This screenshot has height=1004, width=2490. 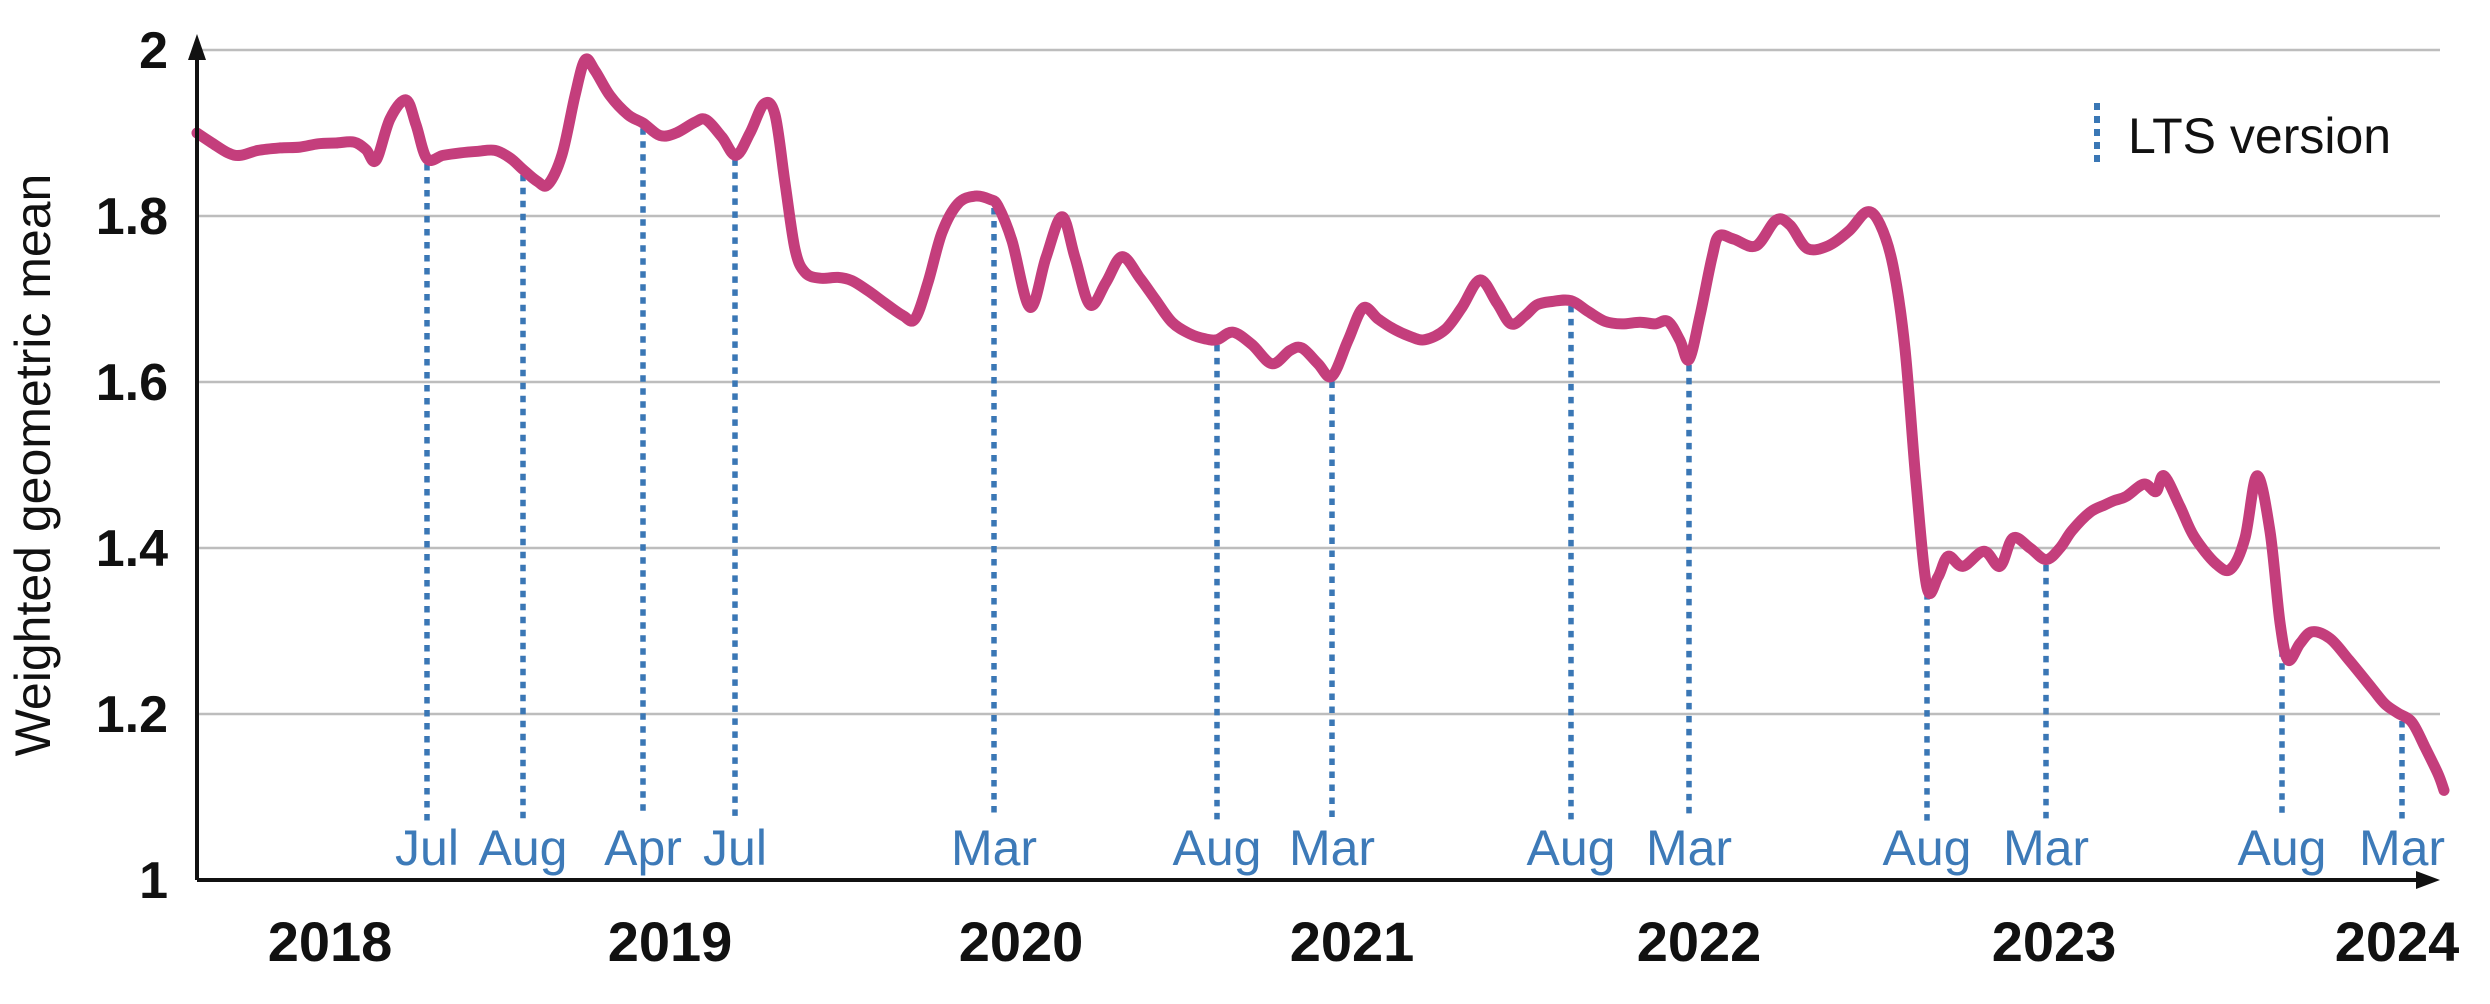 I want to click on x-year-labels: 2018 2019 2020 2021 2022 2023 2024, so click(x=1364, y=941).